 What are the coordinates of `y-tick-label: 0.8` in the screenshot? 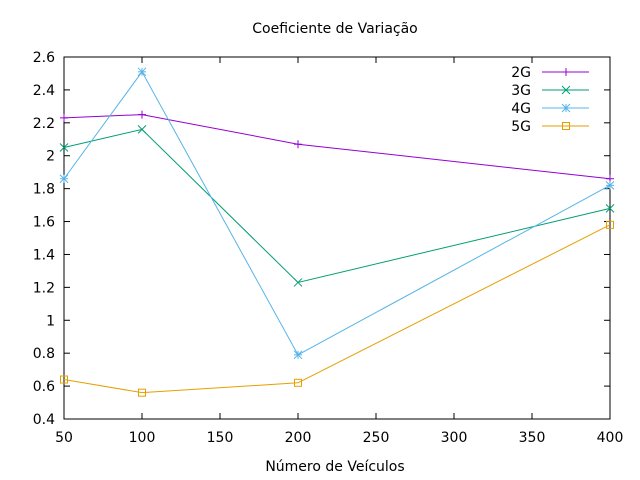 It's located at (44, 354).